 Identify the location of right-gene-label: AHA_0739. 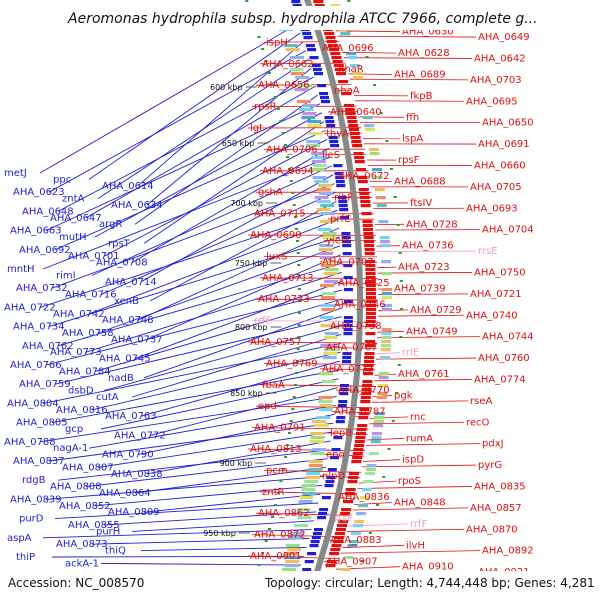
(420, 289).